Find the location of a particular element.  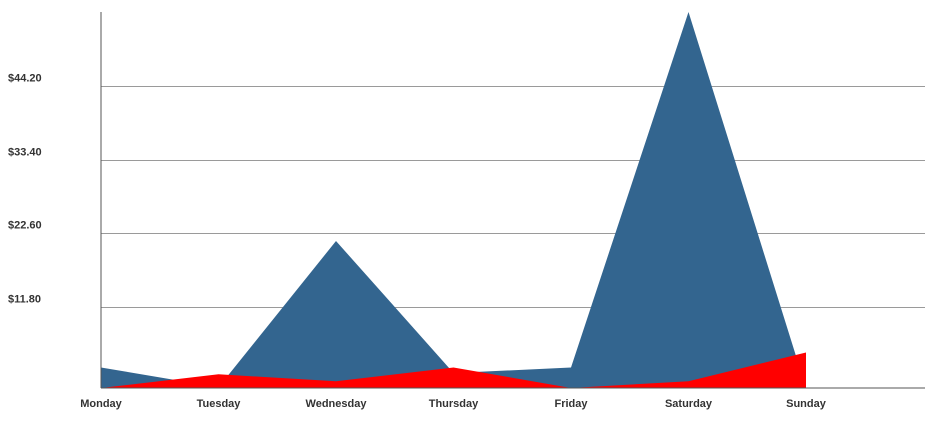

x-tick-label-saturday: Saturday is located at coordinates (689, 404).